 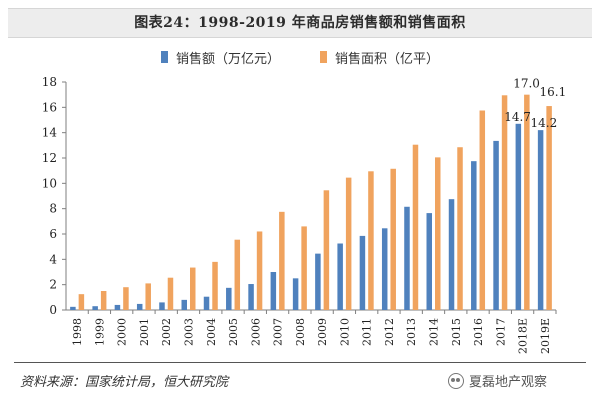 What do you see at coordinates (77, 332) in the screenshot?
I see `x-tick-label: 1998` at bounding box center [77, 332].